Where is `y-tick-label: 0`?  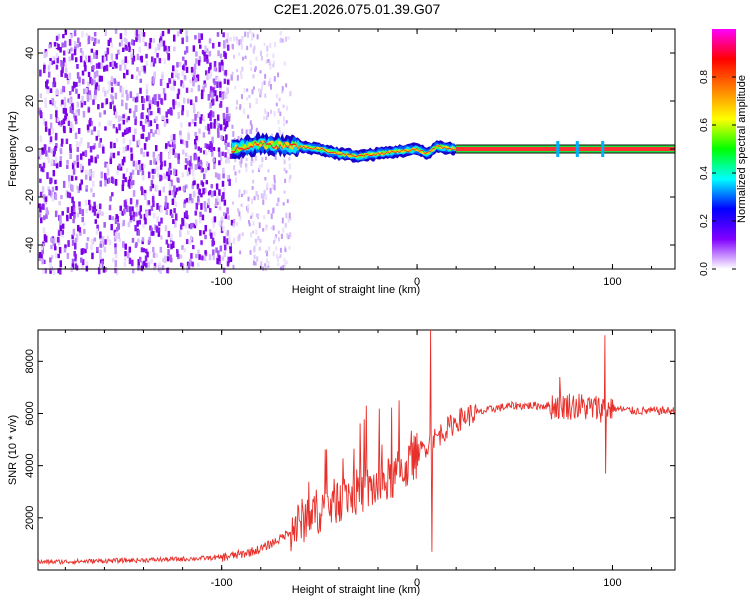 y-tick-label: 0 is located at coordinates (30, 149).